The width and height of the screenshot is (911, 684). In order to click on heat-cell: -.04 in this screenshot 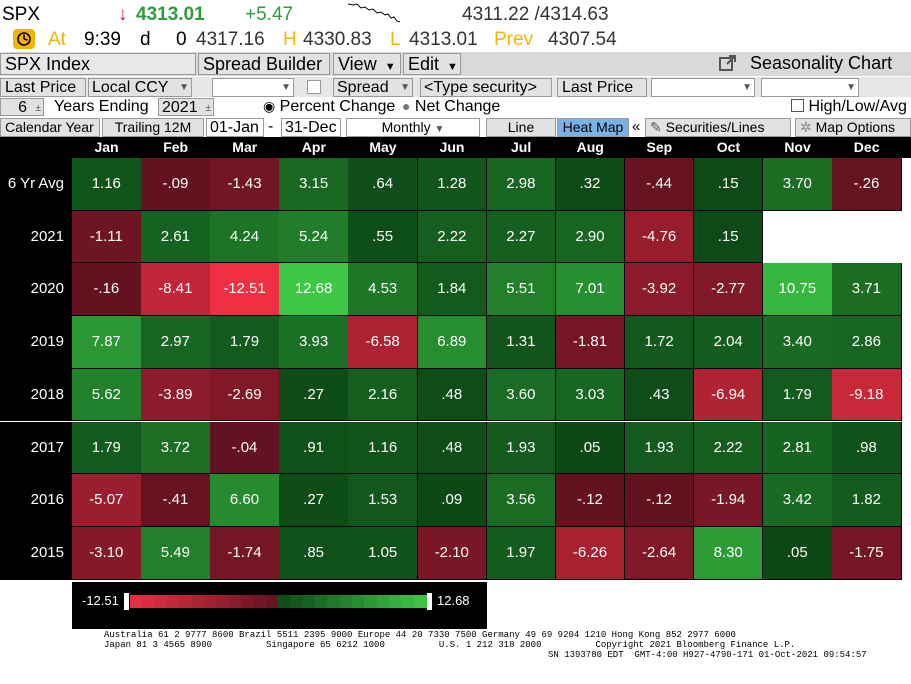, I will do `click(245, 448)`.